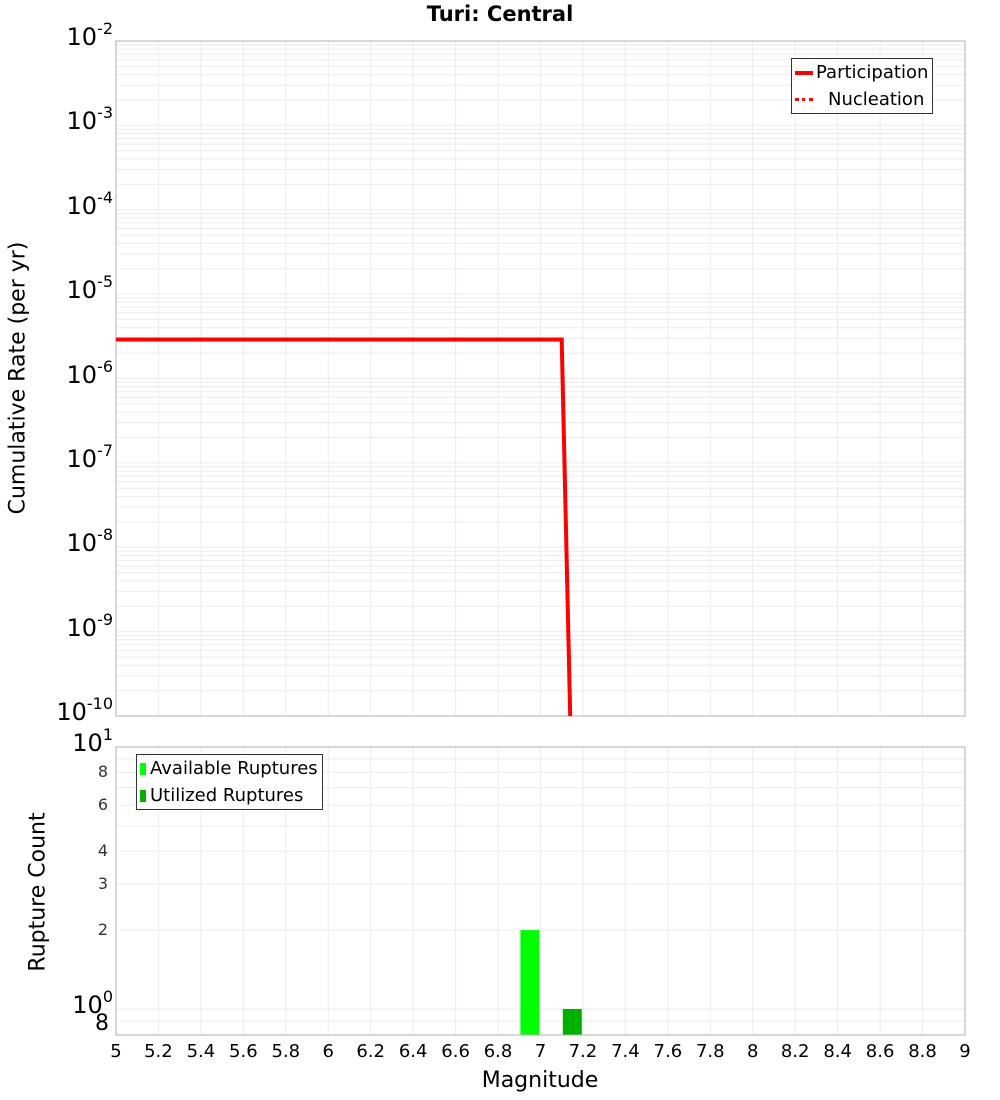 The width and height of the screenshot is (1000, 1100). What do you see at coordinates (572, 1022) in the screenshot?
I see `bar-utilized-ruptures` at bounding box center [572, 1022].